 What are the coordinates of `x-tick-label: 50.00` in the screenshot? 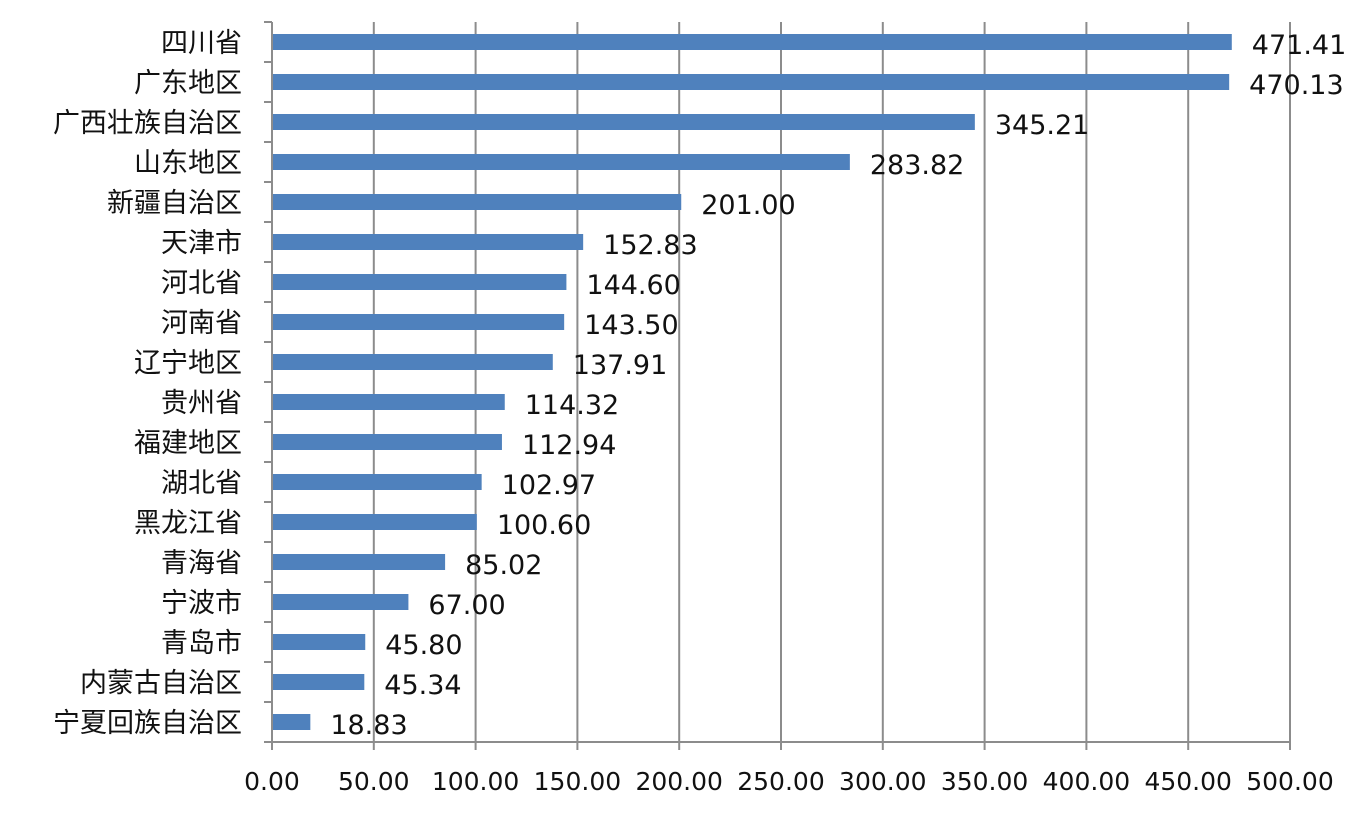 It's located at (374, 781).